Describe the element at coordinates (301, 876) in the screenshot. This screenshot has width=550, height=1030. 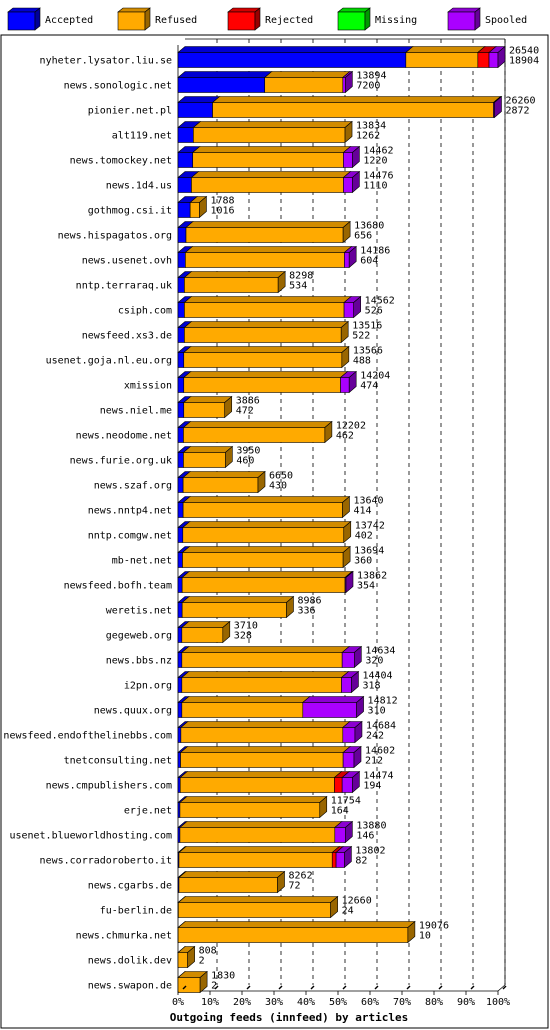
I see `value-offered: 8262` at that location.